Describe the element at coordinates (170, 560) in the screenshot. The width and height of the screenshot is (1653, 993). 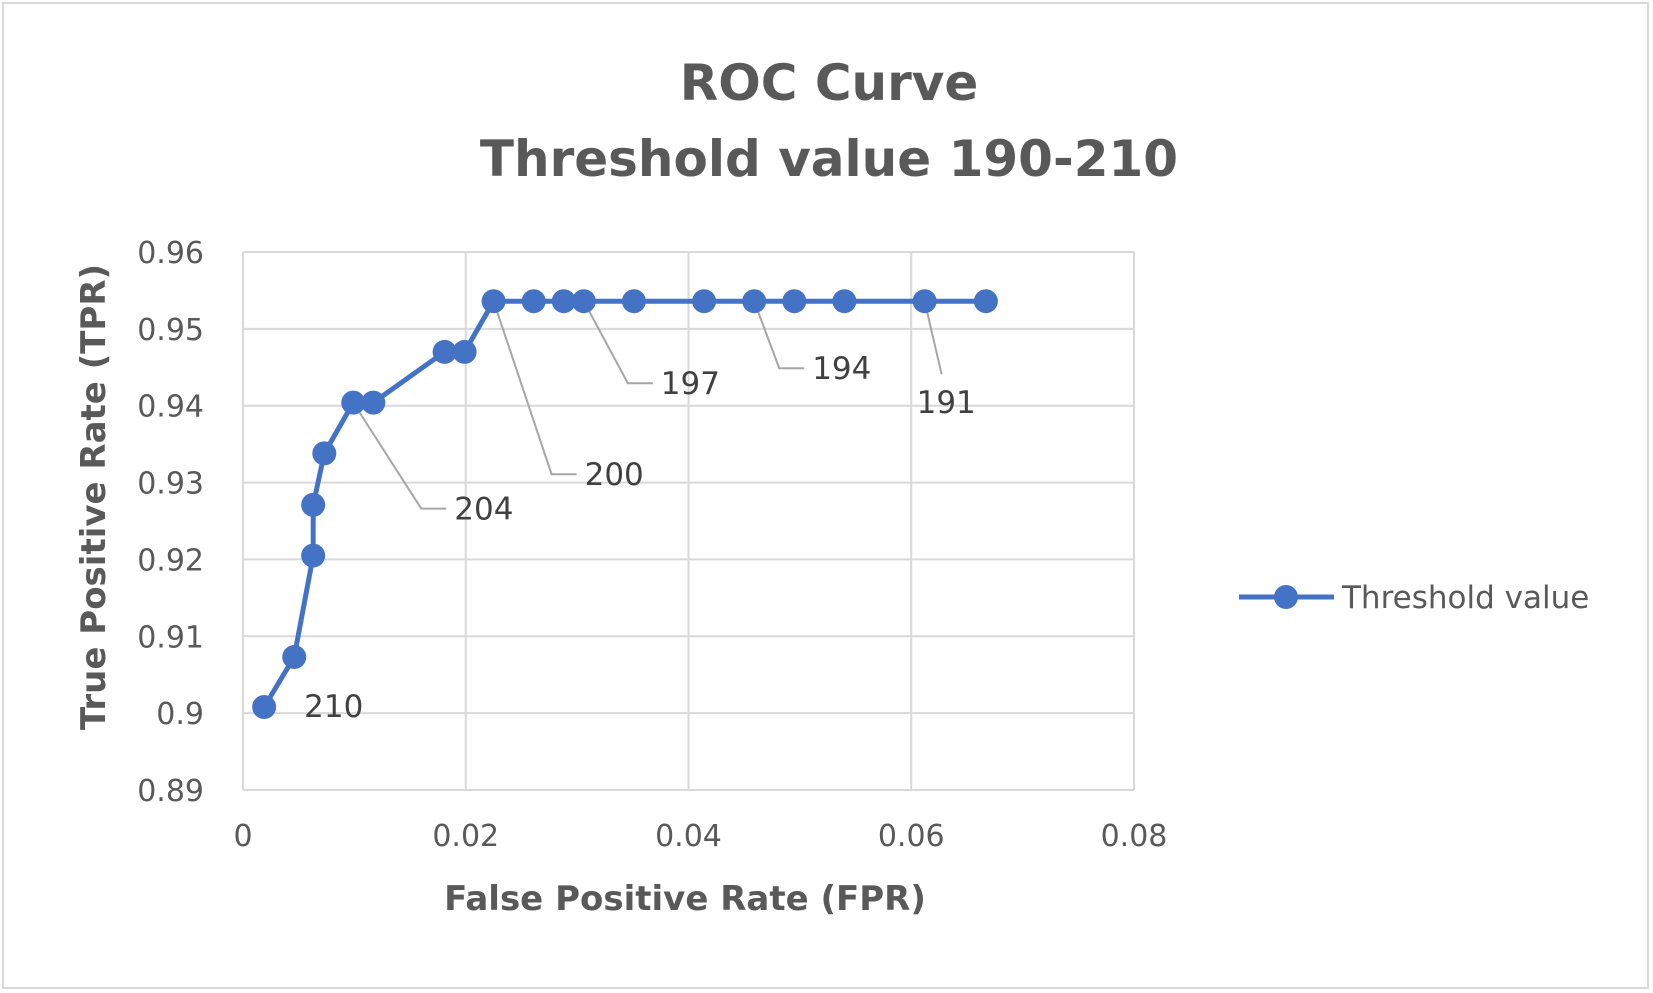
I see `y-tick-label: 0.92` at that location.